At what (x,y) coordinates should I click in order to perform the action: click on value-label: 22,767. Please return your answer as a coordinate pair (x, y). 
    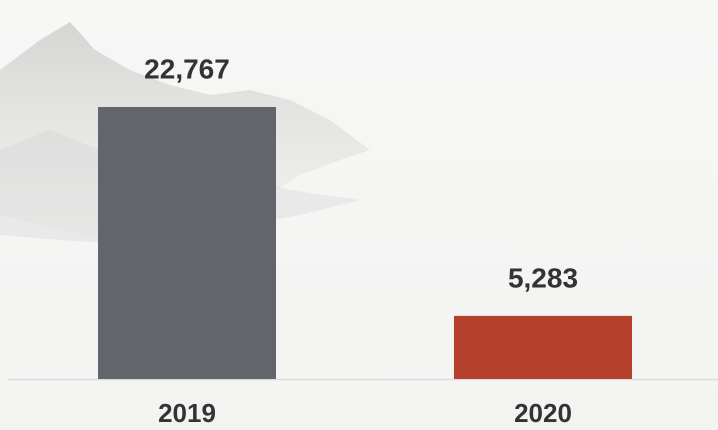
    Looking at the image, I should click on (187, 68).